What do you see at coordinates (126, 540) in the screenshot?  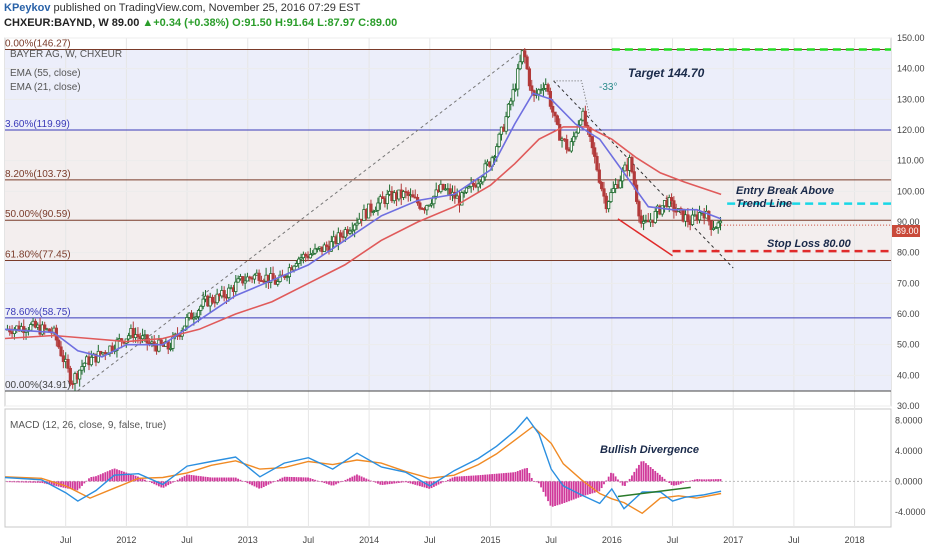 I see `x-tick-label: 2012` at bounding box center [126, 540].